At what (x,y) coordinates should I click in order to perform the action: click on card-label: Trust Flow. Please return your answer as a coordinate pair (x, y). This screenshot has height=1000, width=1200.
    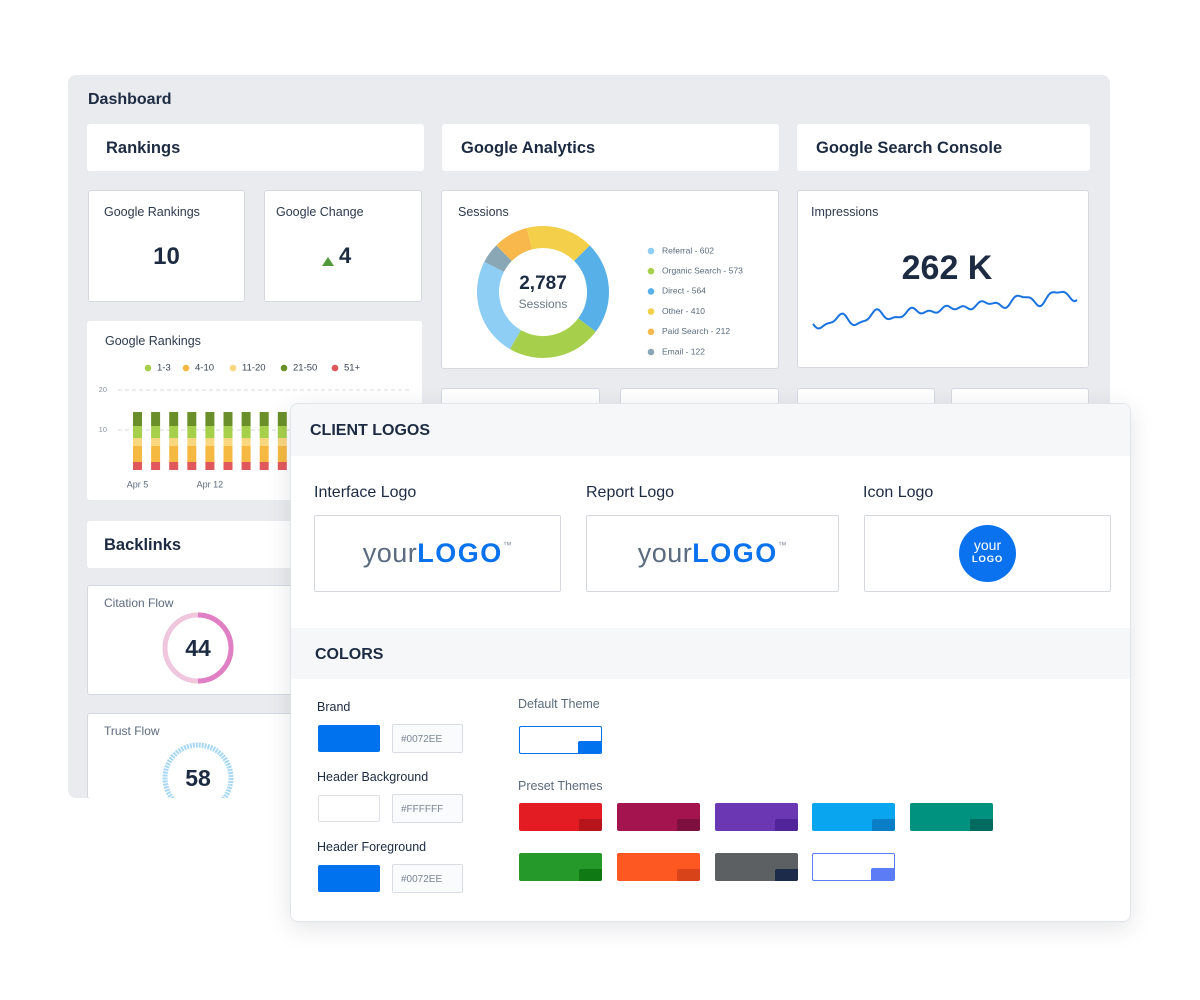
    Looking at the image, I should click on (132, 731).